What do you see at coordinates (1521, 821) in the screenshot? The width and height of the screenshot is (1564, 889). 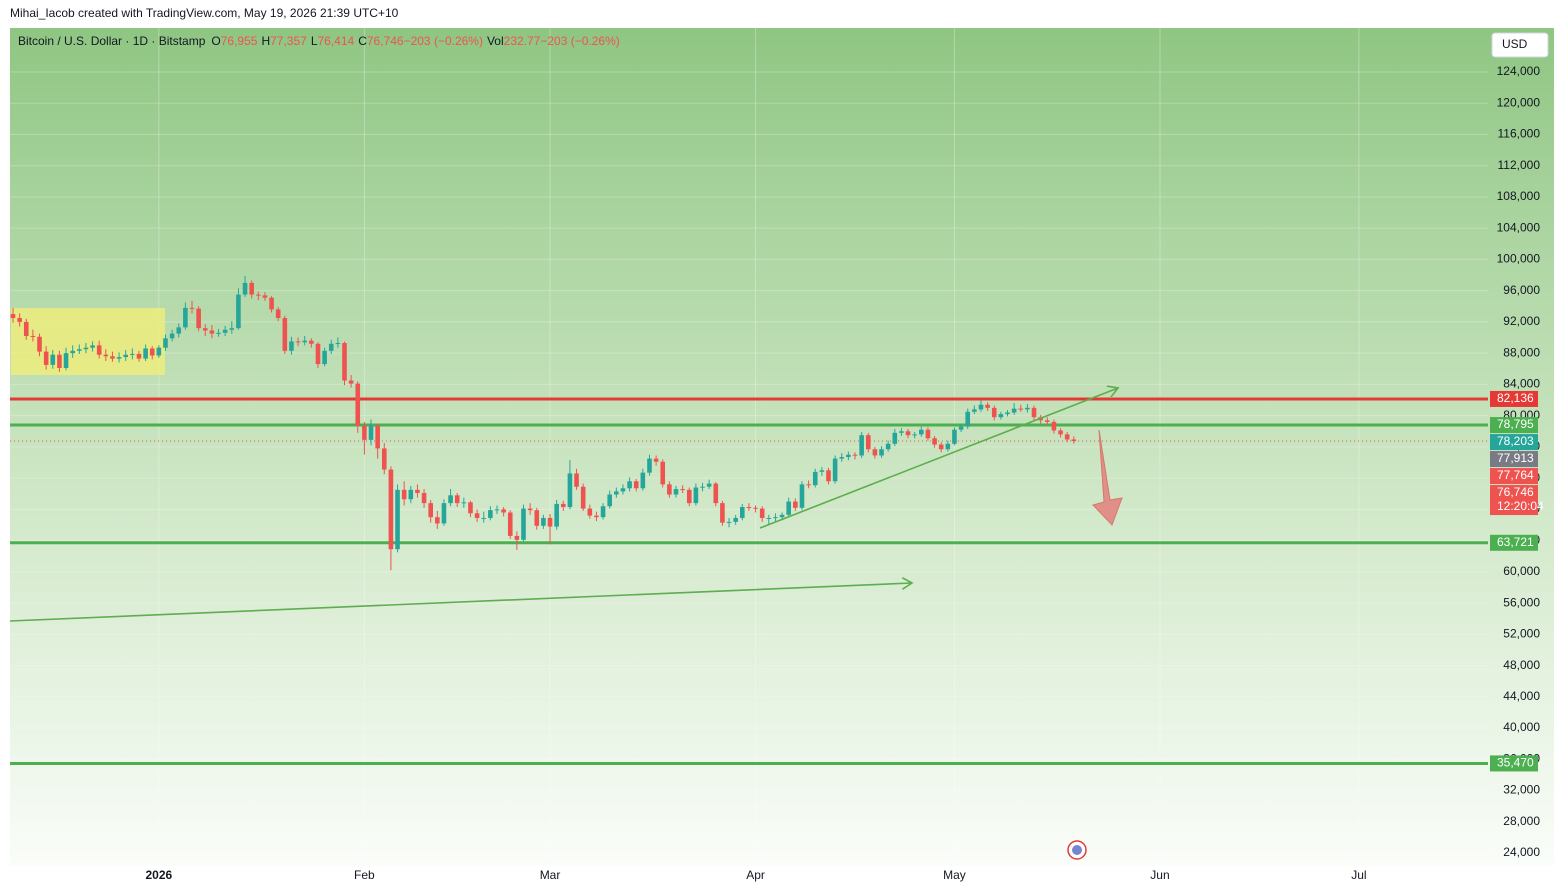 I see `y-tick-label: 28,000` at bounding box center [1521, 821].